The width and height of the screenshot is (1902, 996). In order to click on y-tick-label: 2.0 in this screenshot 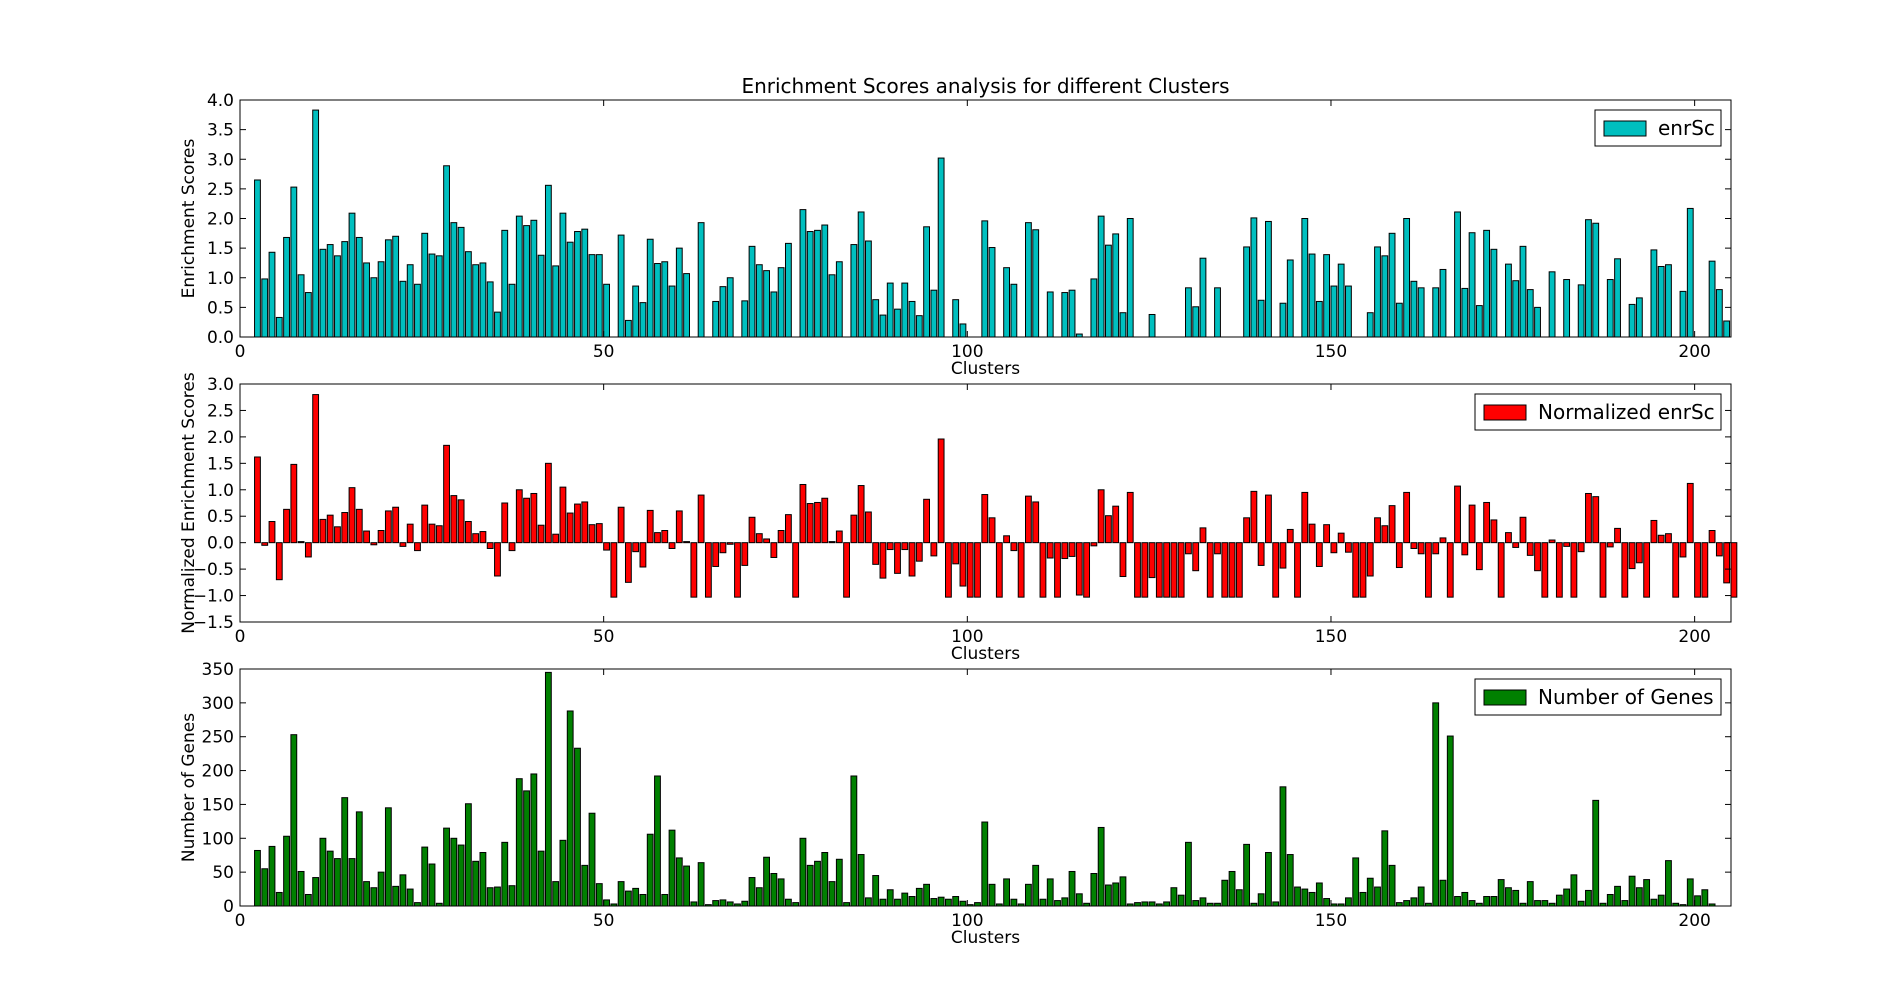, I will do `click(220, 220)`.